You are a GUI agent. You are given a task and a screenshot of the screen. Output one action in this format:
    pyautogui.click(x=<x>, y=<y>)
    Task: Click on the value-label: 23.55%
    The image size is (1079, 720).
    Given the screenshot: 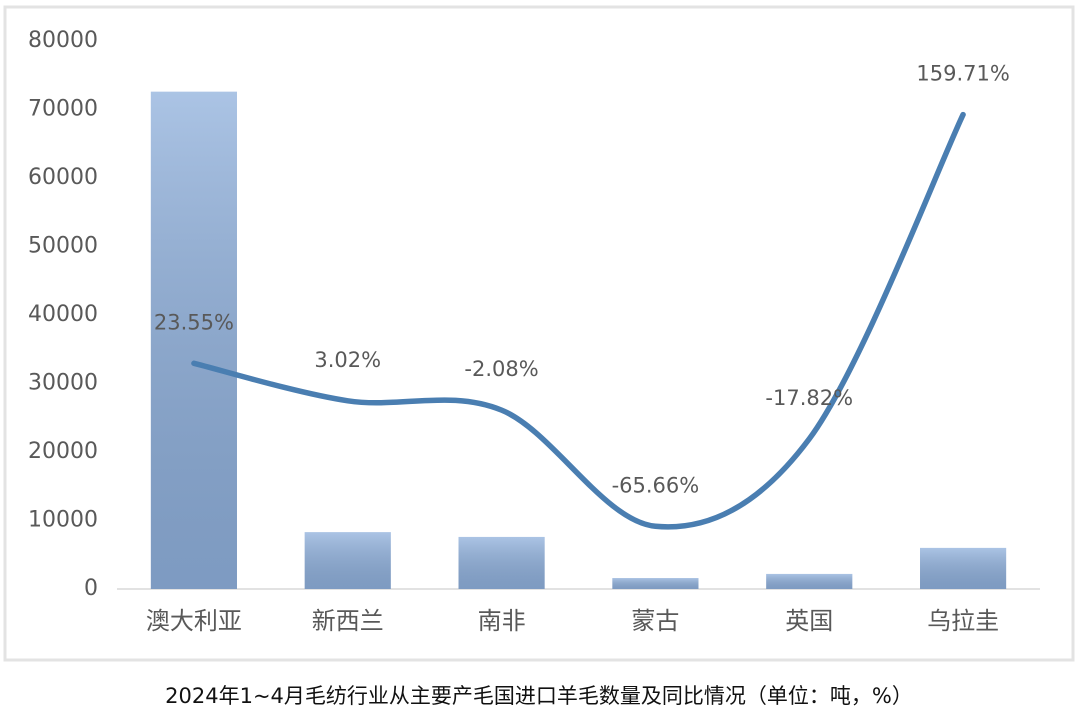 What is the action you would take?
    pyautogui.click(x=194, y=322)
    